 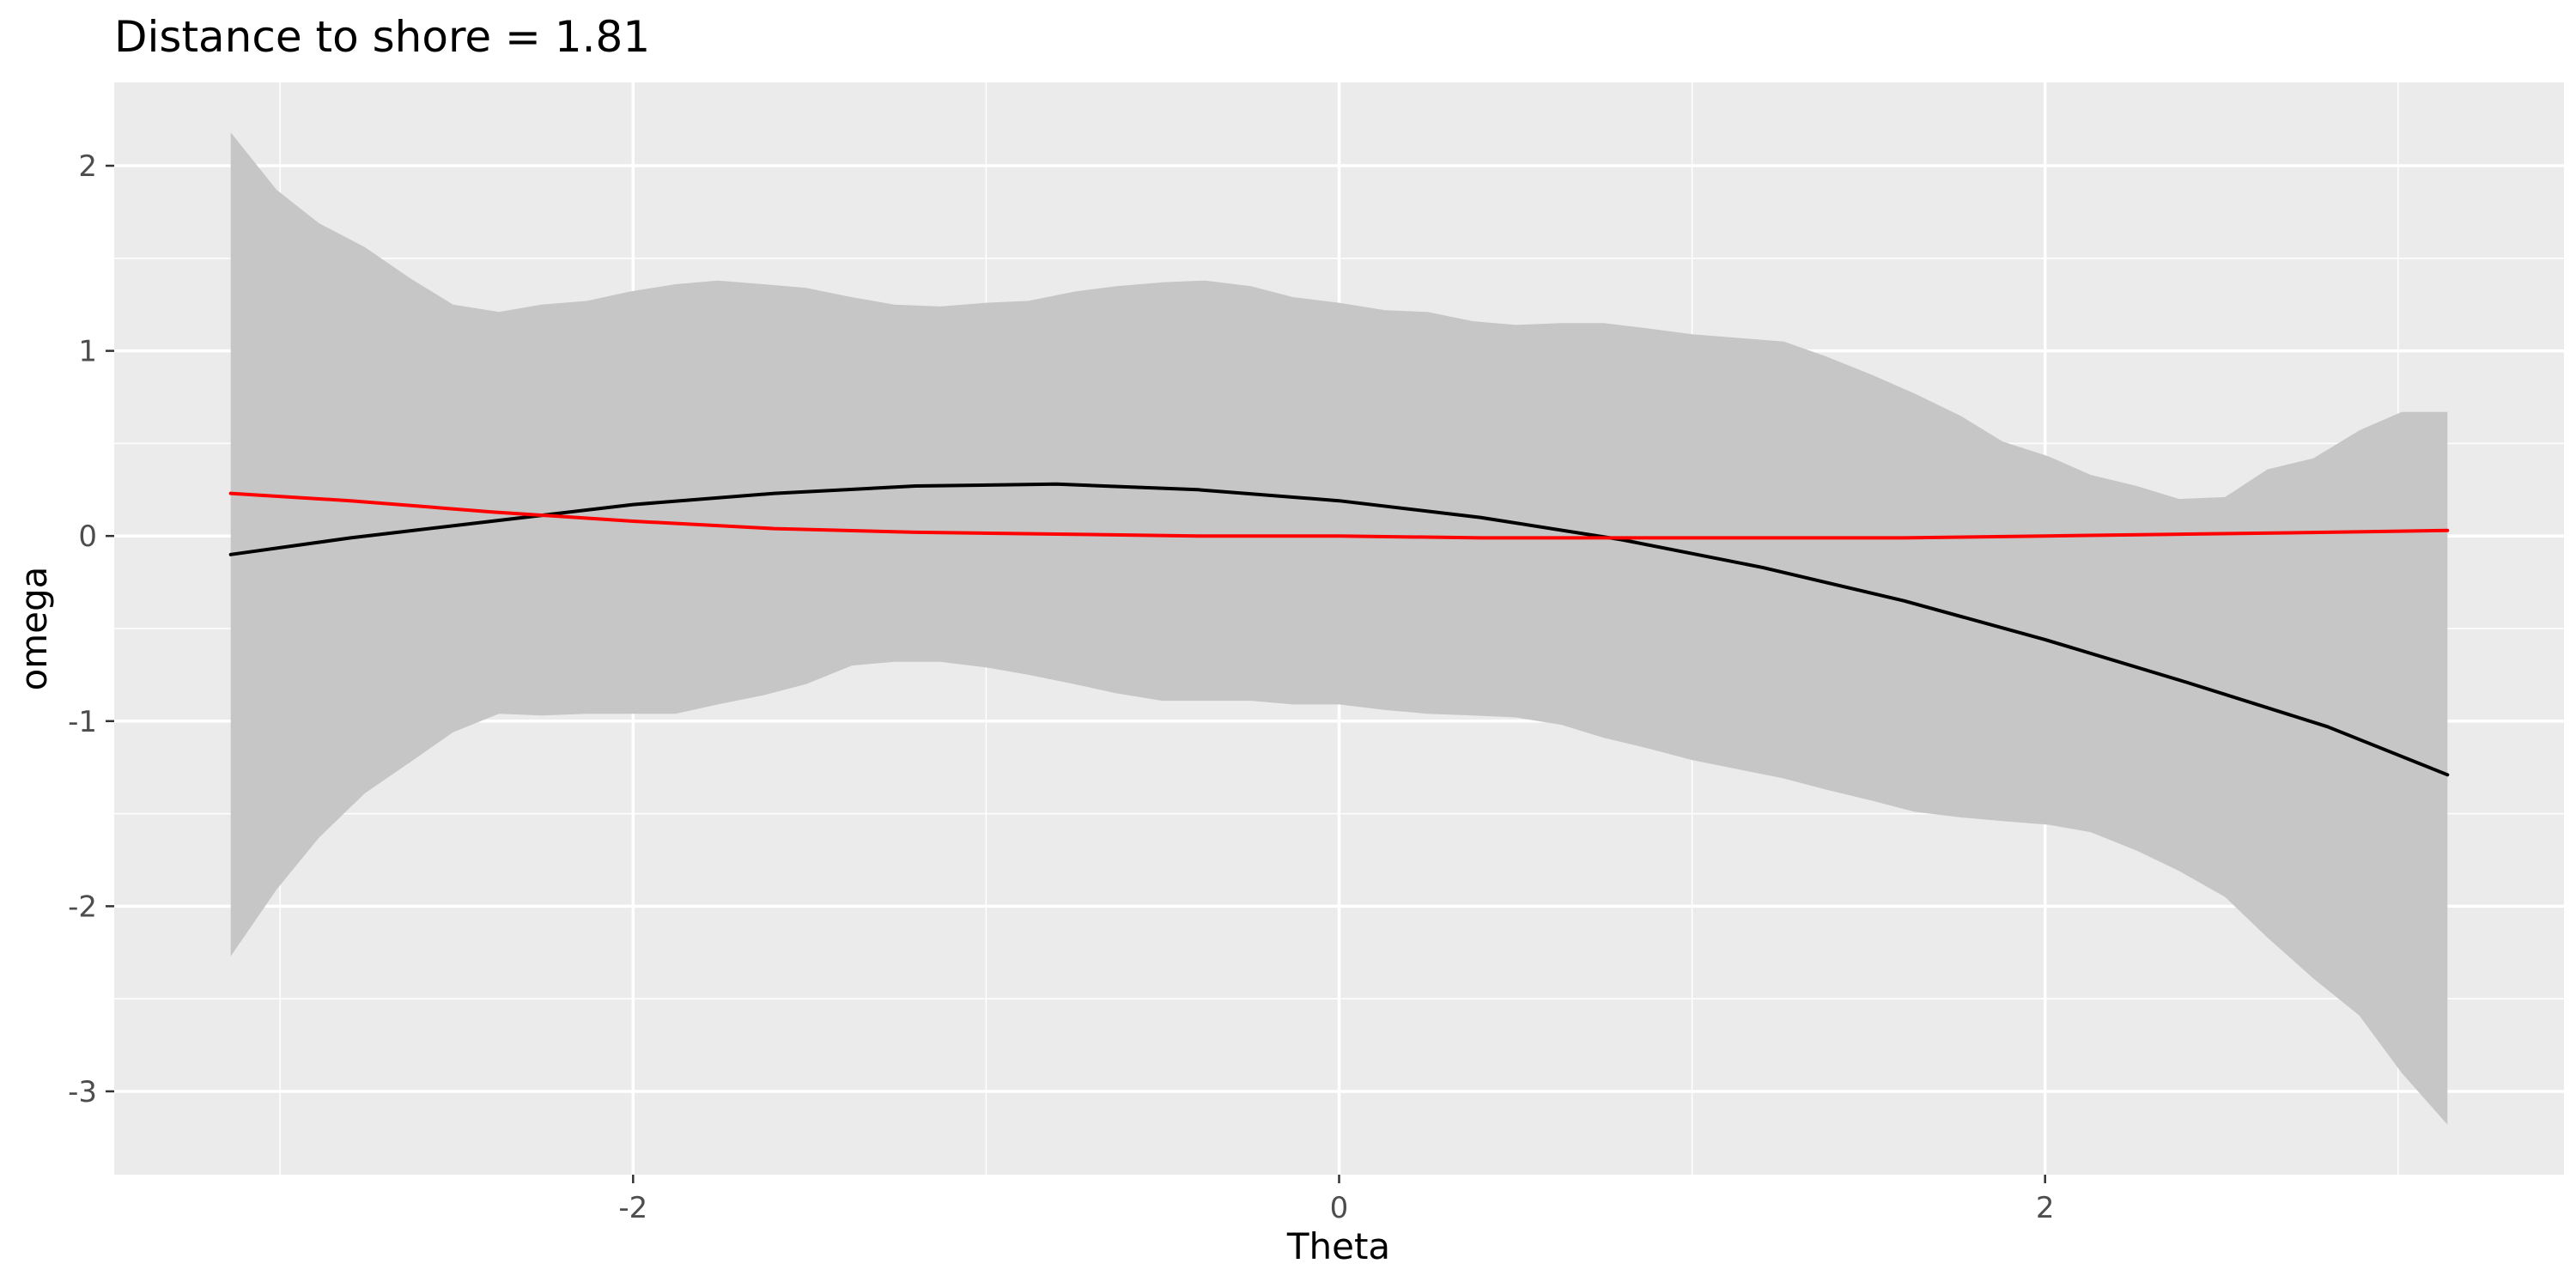 I want to click on x-axis-title: Theta, so click(x=1338, y=1246).